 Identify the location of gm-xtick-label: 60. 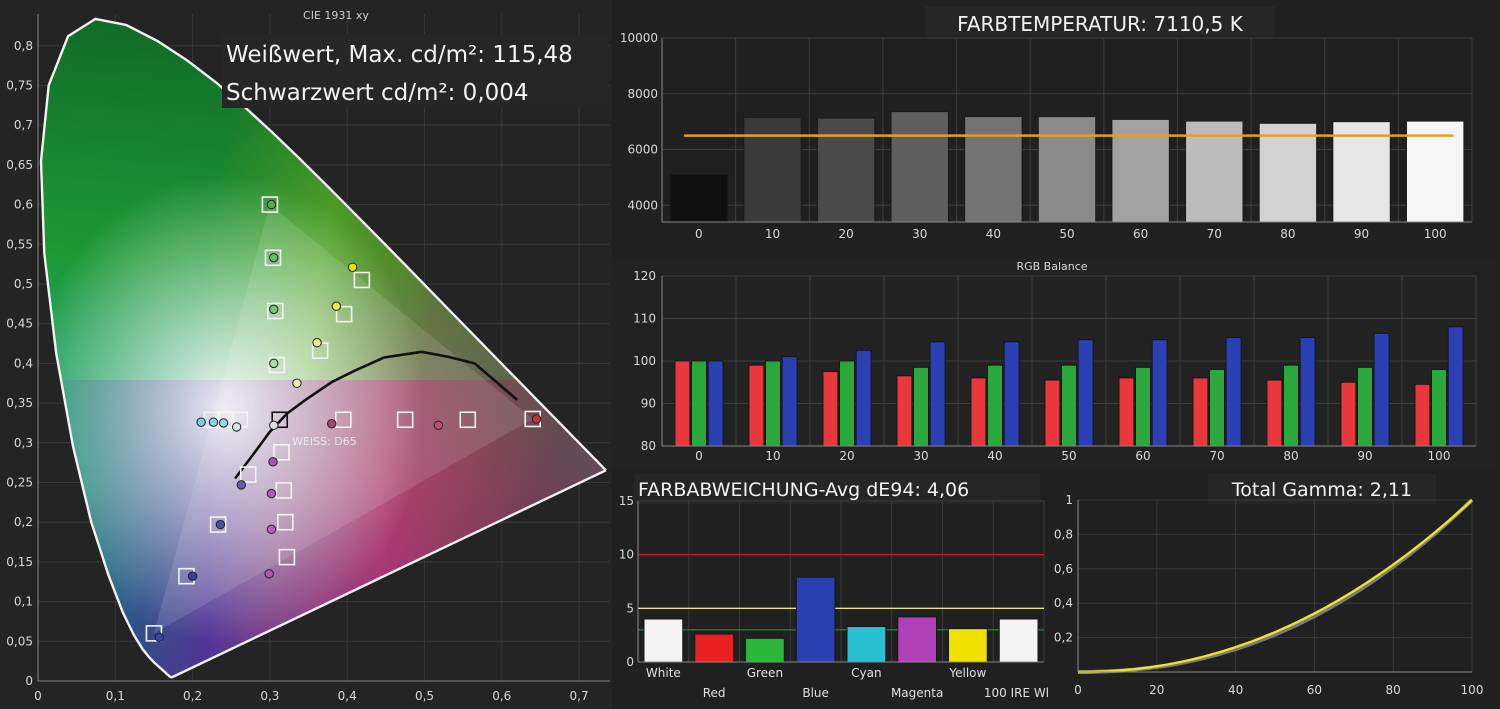
(1314, 690).